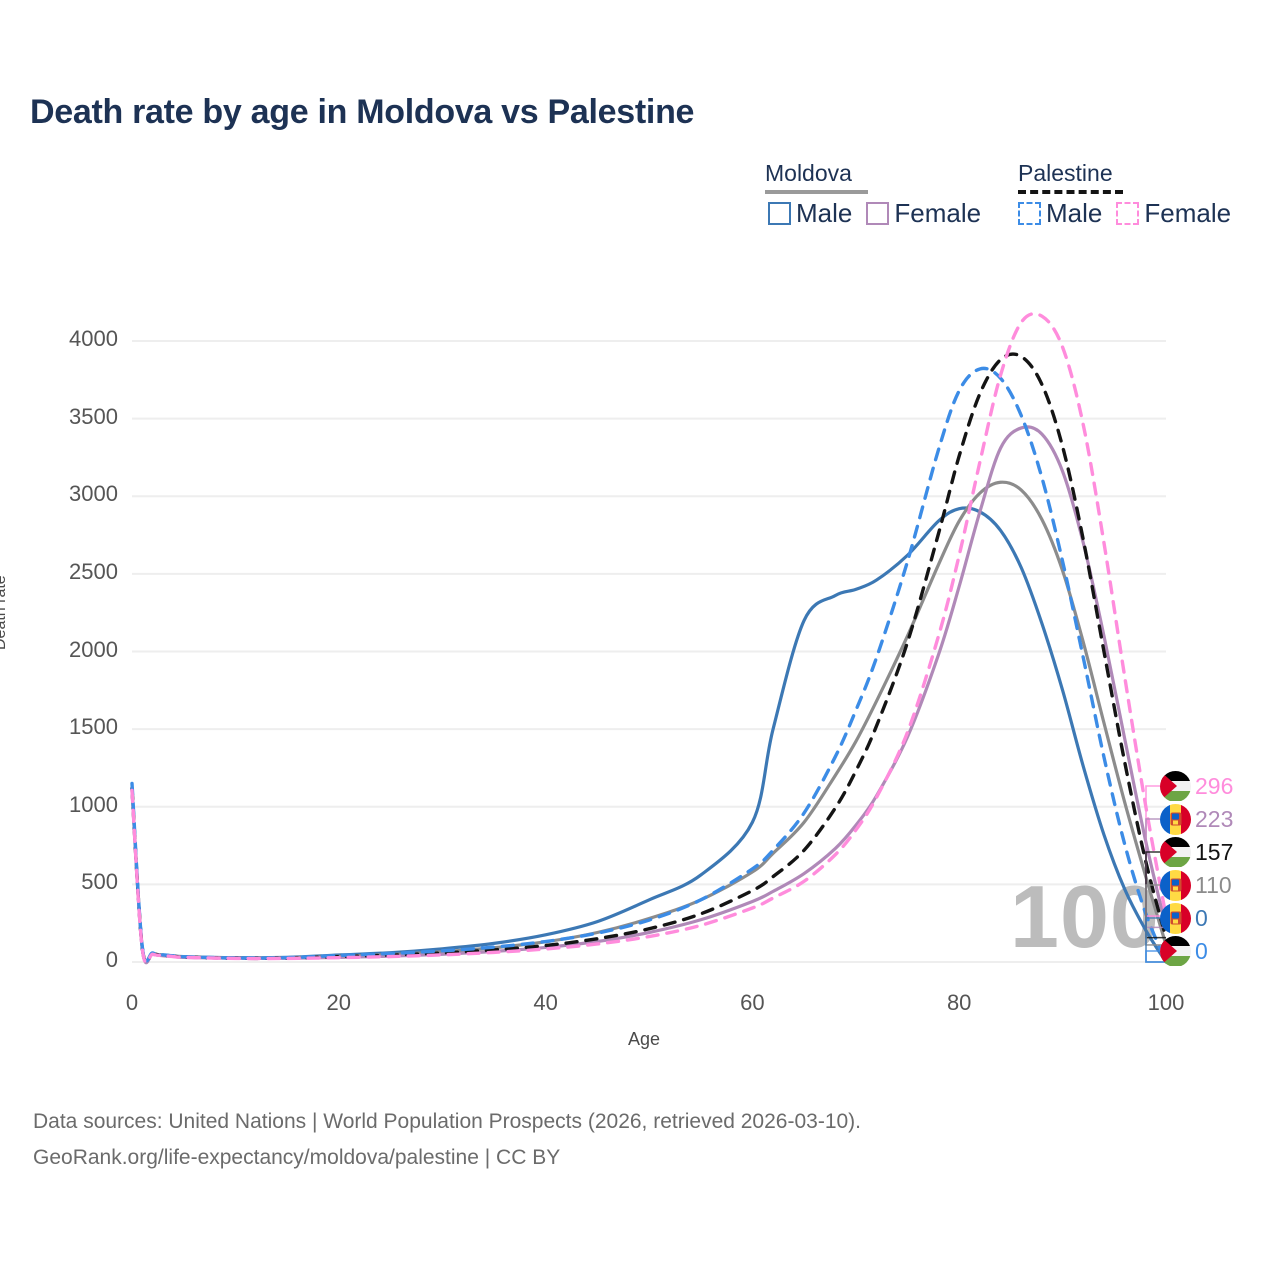  I want to click on x-axis-title: Age, so click(644, 1039).